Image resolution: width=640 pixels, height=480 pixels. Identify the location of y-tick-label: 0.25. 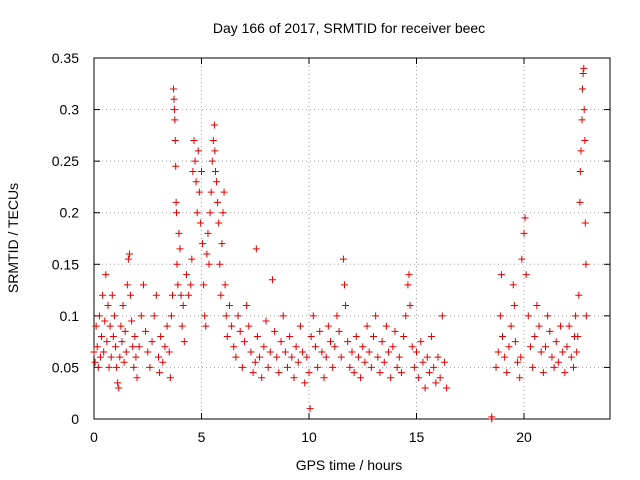
(65, 161).